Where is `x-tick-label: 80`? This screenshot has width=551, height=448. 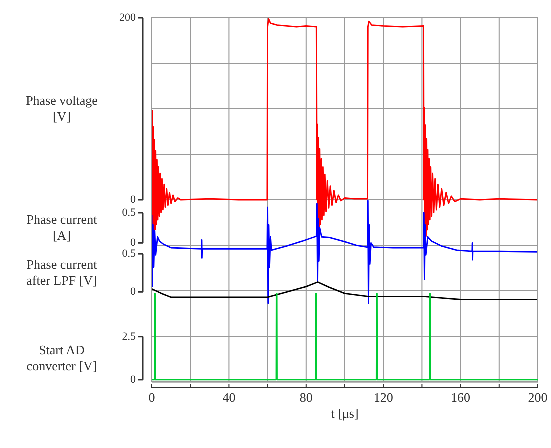
x-tick-label: 80 is located at coordinates (306, 397).